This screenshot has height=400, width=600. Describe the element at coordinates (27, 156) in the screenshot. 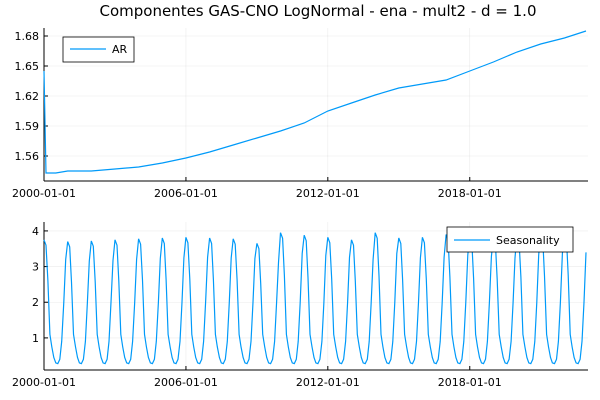

I see `ar-y-tick-label: 1.56` at that location.